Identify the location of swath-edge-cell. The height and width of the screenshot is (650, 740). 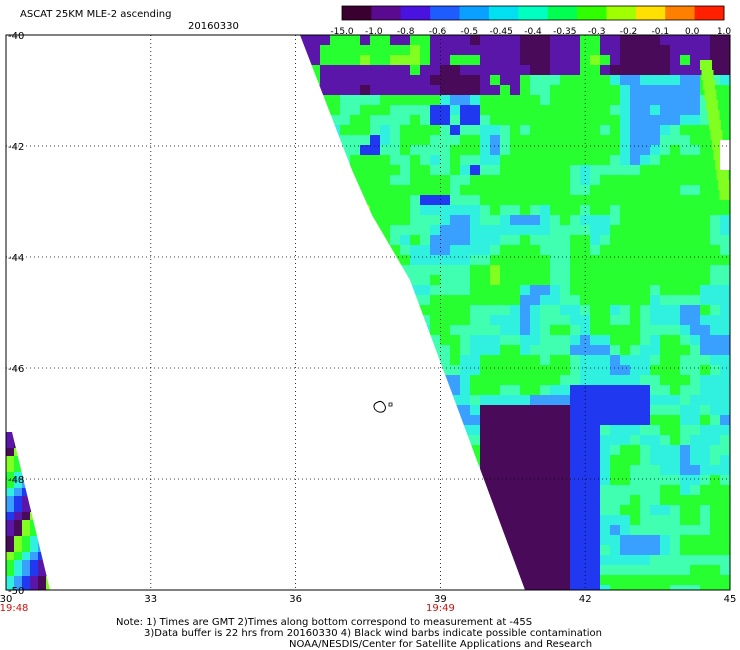
(707, 75).